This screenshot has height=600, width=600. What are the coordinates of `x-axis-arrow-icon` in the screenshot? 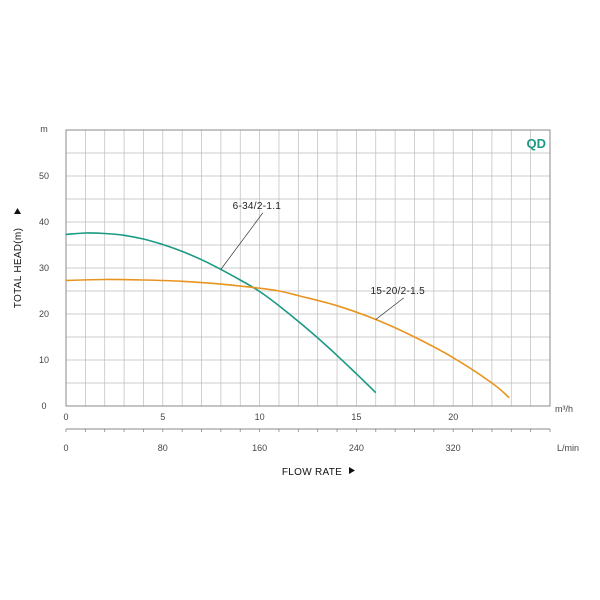 It's located at (352, 470).